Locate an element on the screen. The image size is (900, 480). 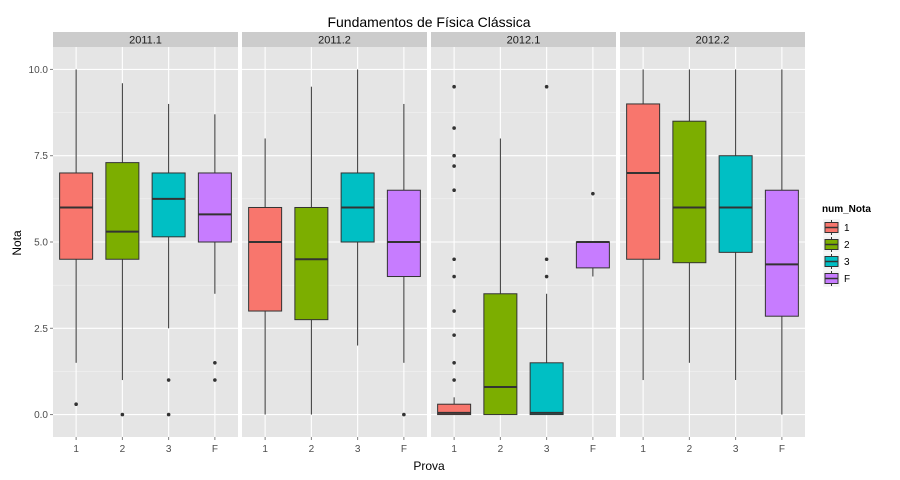
box-2012.2-2 is located at coordinates (689, 216).